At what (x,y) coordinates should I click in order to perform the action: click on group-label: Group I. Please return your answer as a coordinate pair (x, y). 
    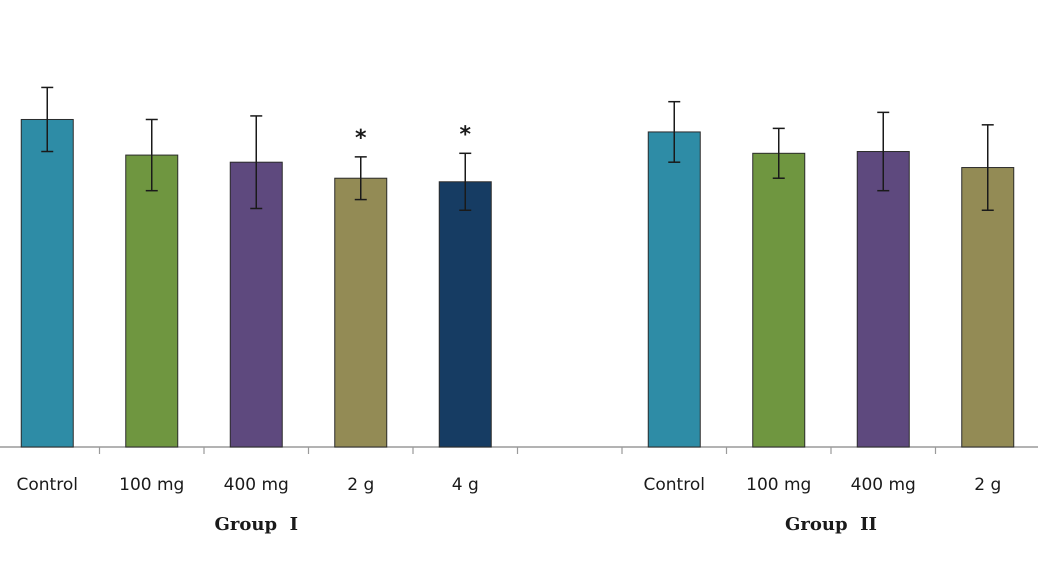
    Looking at the image, I should click on (257, 524).